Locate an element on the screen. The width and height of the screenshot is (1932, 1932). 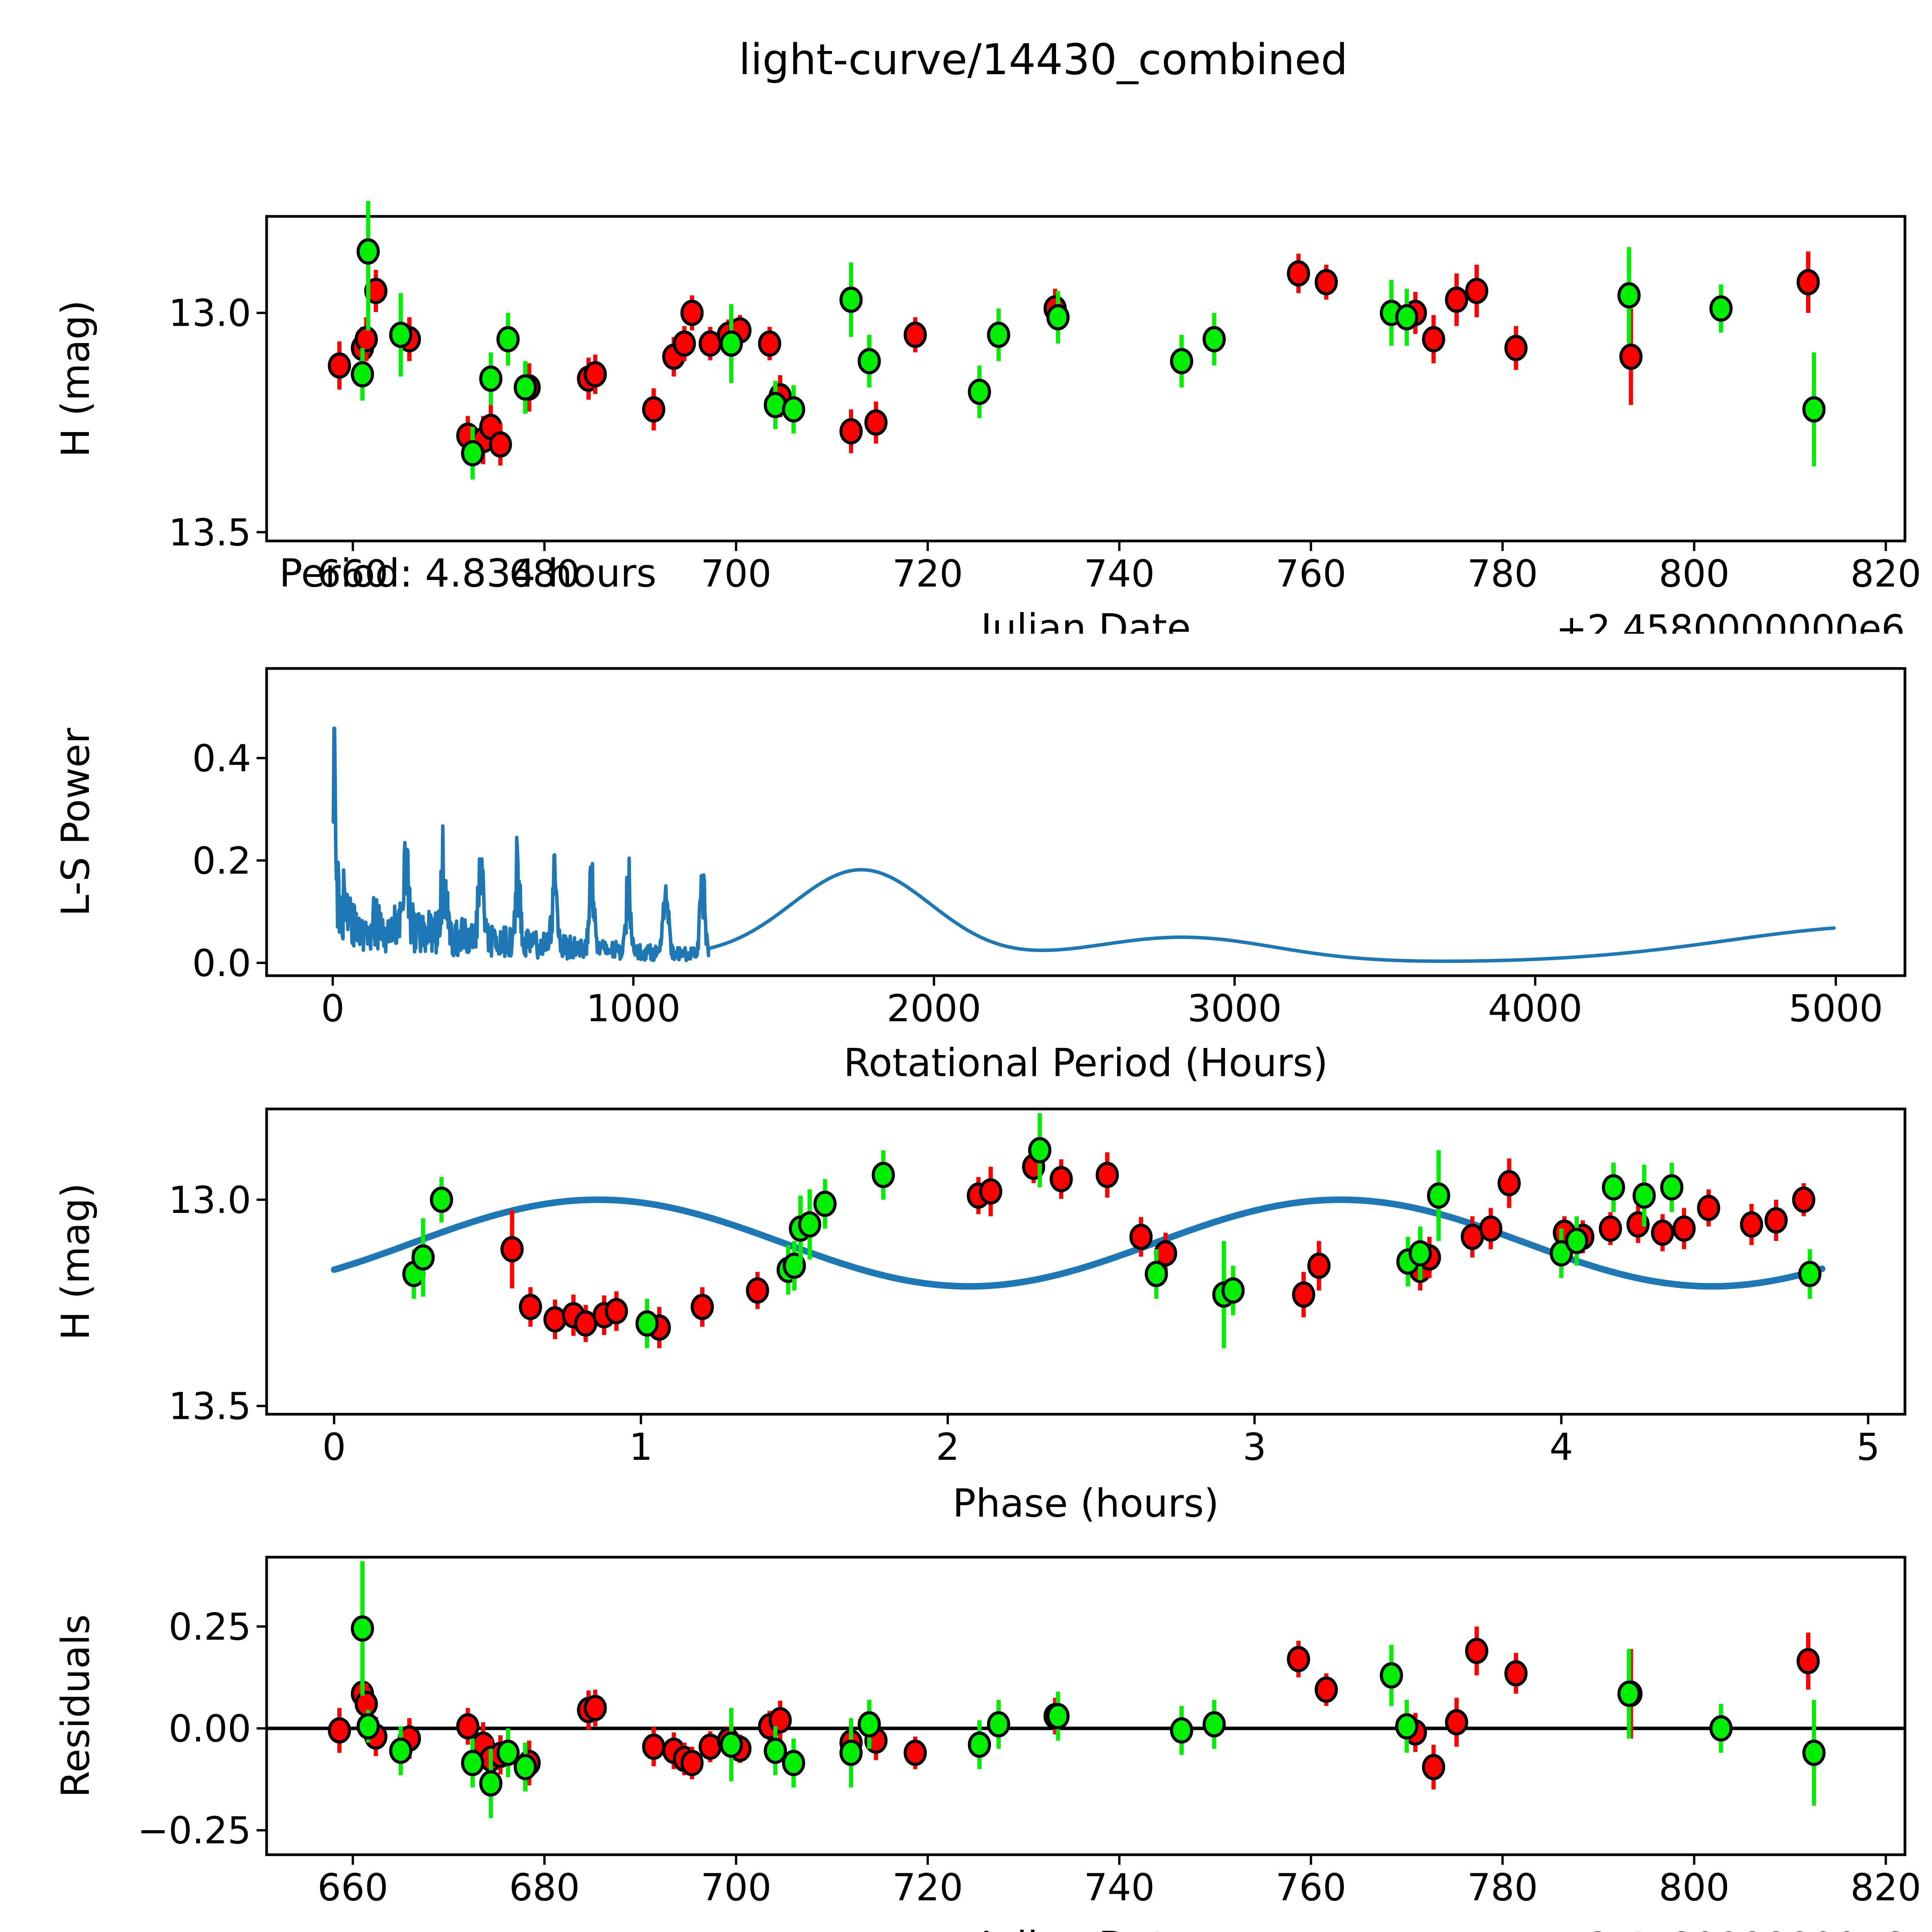
x-tick-label: 720 is located at coordinates (928, 574).